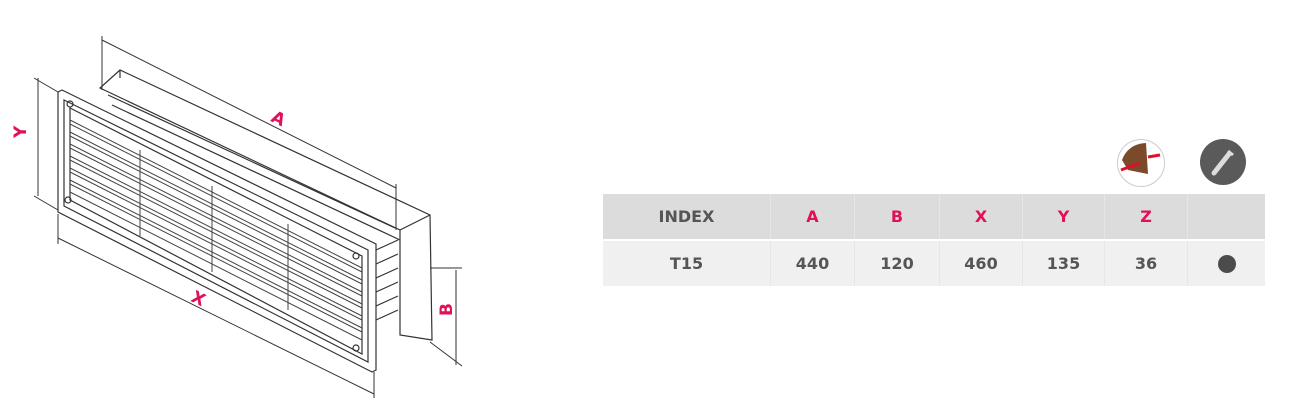  Describe the element at coordinates (1223, 162) in the screenshot. I see `screw-mount-icon` at that location.